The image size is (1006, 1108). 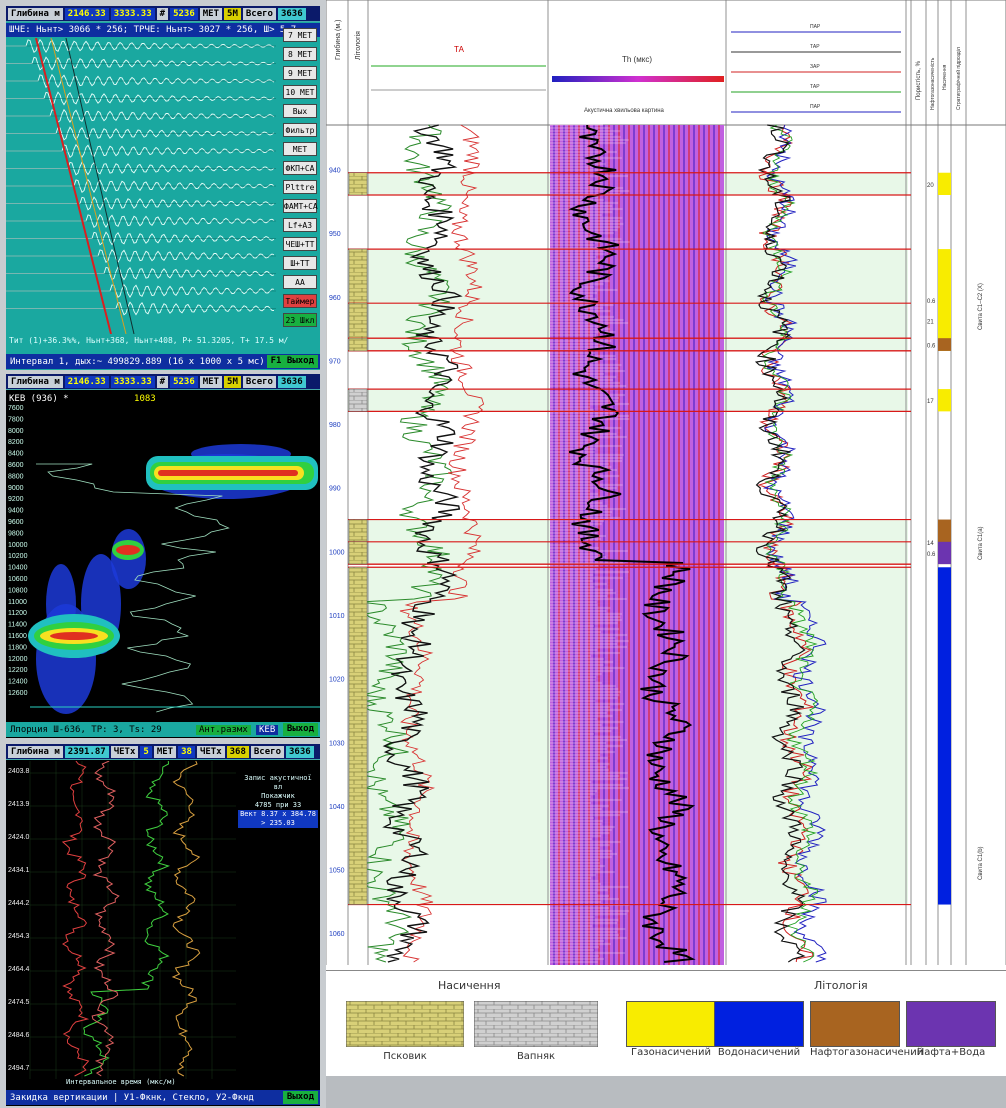 I want to click on p2-depth-value: 2146.33, so click(x=86, y=381).